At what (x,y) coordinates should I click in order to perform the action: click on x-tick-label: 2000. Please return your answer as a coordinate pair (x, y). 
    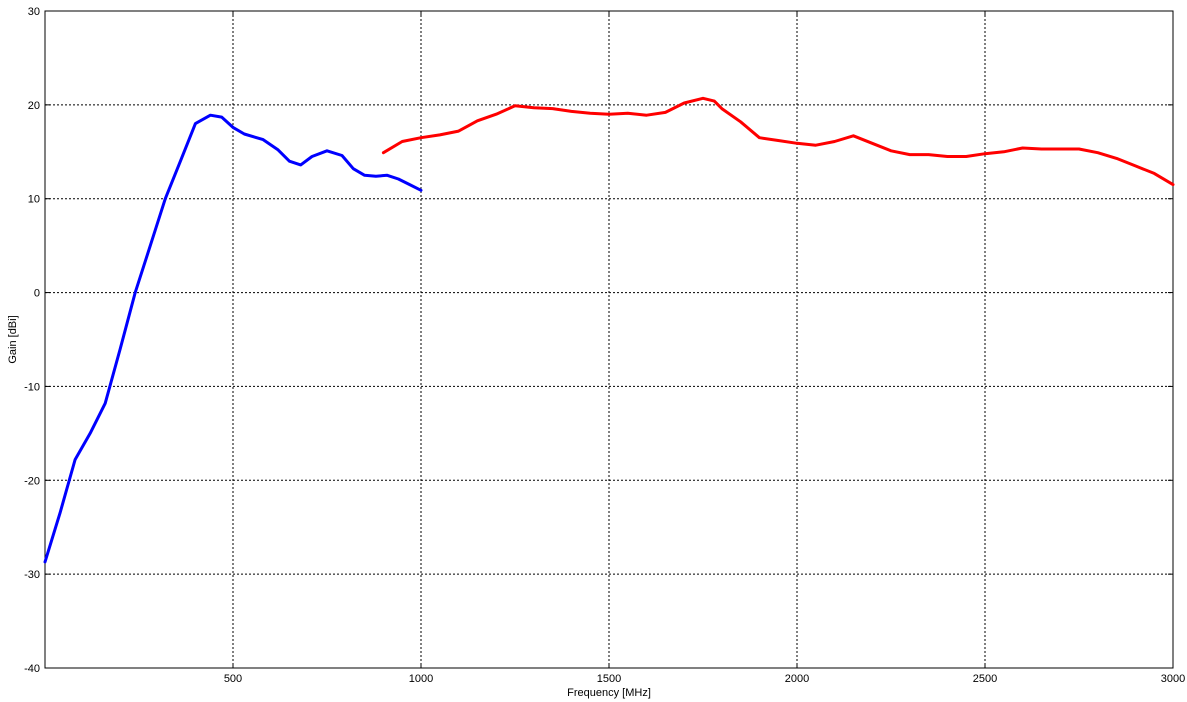
    Looking at the image, I should click on (797, 679).